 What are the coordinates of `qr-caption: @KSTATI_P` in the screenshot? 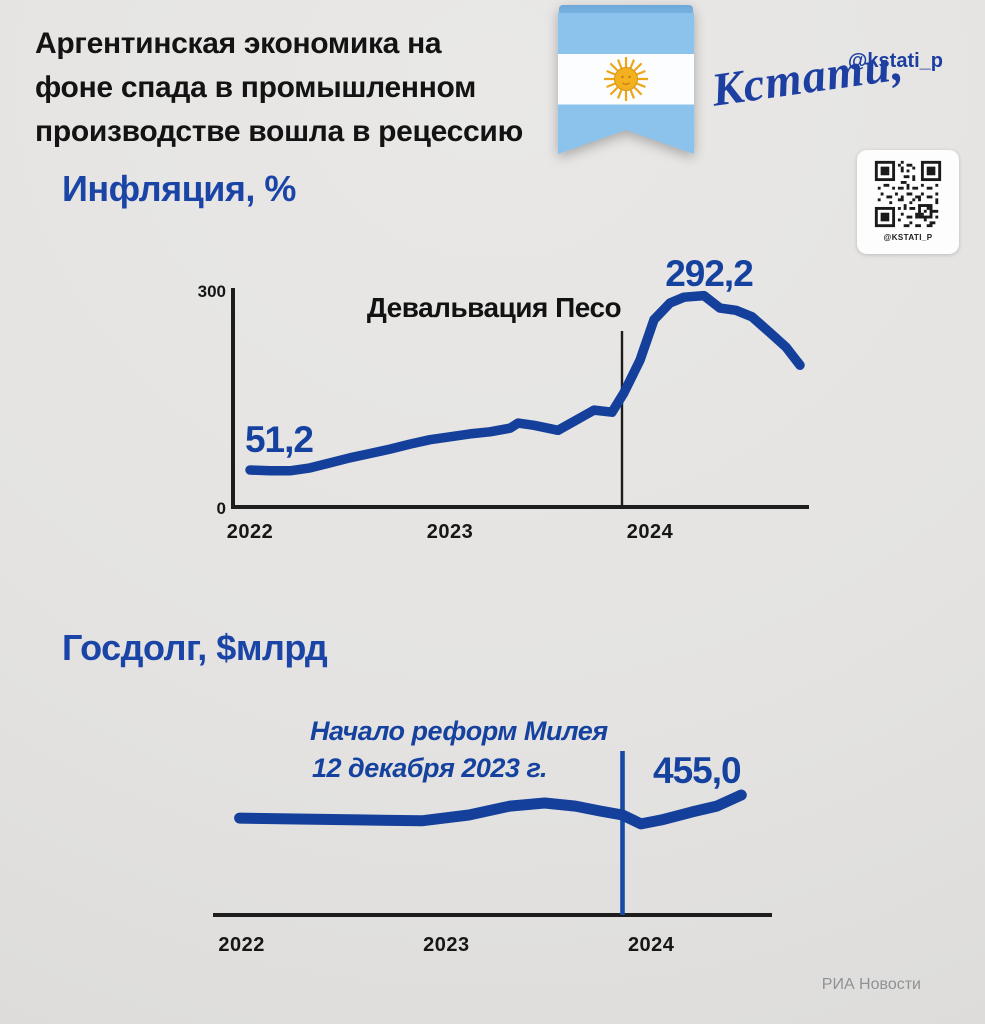 It's located at (908, 237).